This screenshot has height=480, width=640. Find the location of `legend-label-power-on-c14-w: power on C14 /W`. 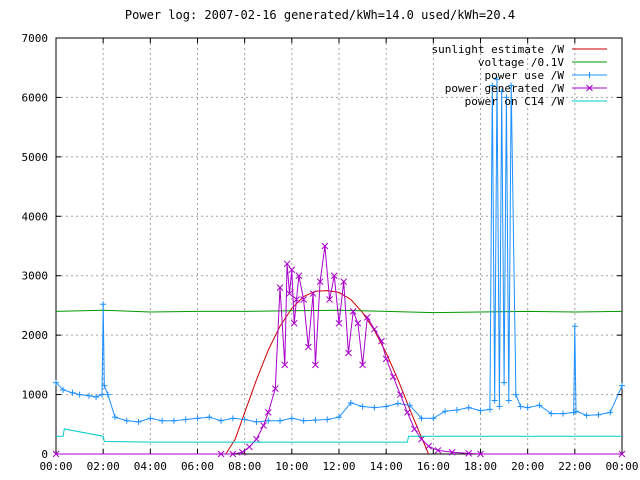

legend-label-power-on-c14-w: power on C14 /W is located at coordinates (515, 101).